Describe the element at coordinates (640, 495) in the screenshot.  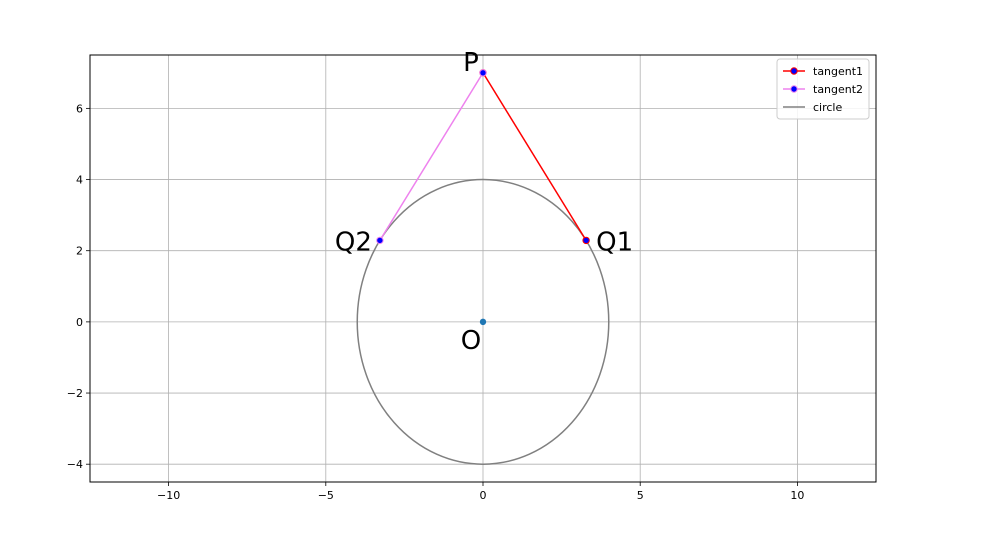
I see `x-tick-label: 5` at that location.